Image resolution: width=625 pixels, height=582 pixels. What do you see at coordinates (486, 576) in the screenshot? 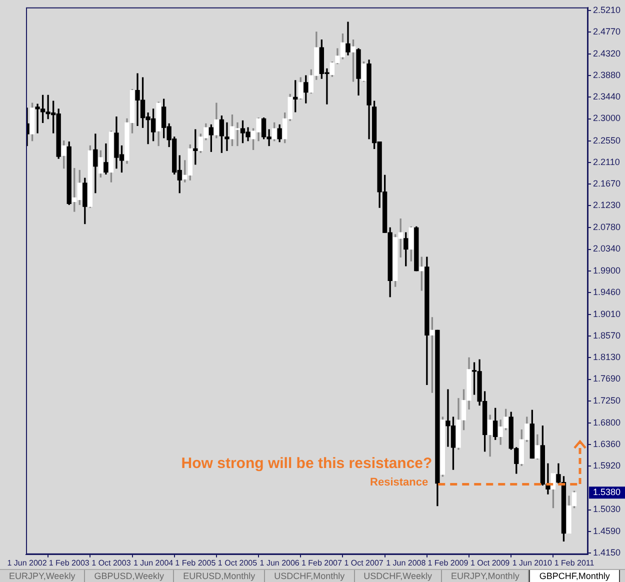
I see `text: EURJPY,Monthly` at bounding box center [486, 576].